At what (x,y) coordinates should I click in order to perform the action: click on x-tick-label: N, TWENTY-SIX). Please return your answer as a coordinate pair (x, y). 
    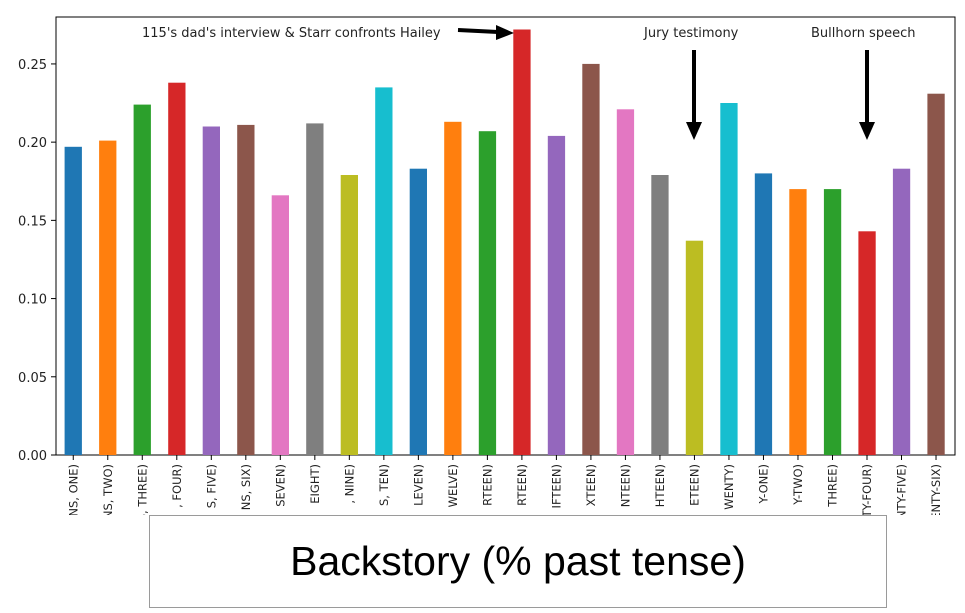
    Looking at the image, I should click on (936, 489).